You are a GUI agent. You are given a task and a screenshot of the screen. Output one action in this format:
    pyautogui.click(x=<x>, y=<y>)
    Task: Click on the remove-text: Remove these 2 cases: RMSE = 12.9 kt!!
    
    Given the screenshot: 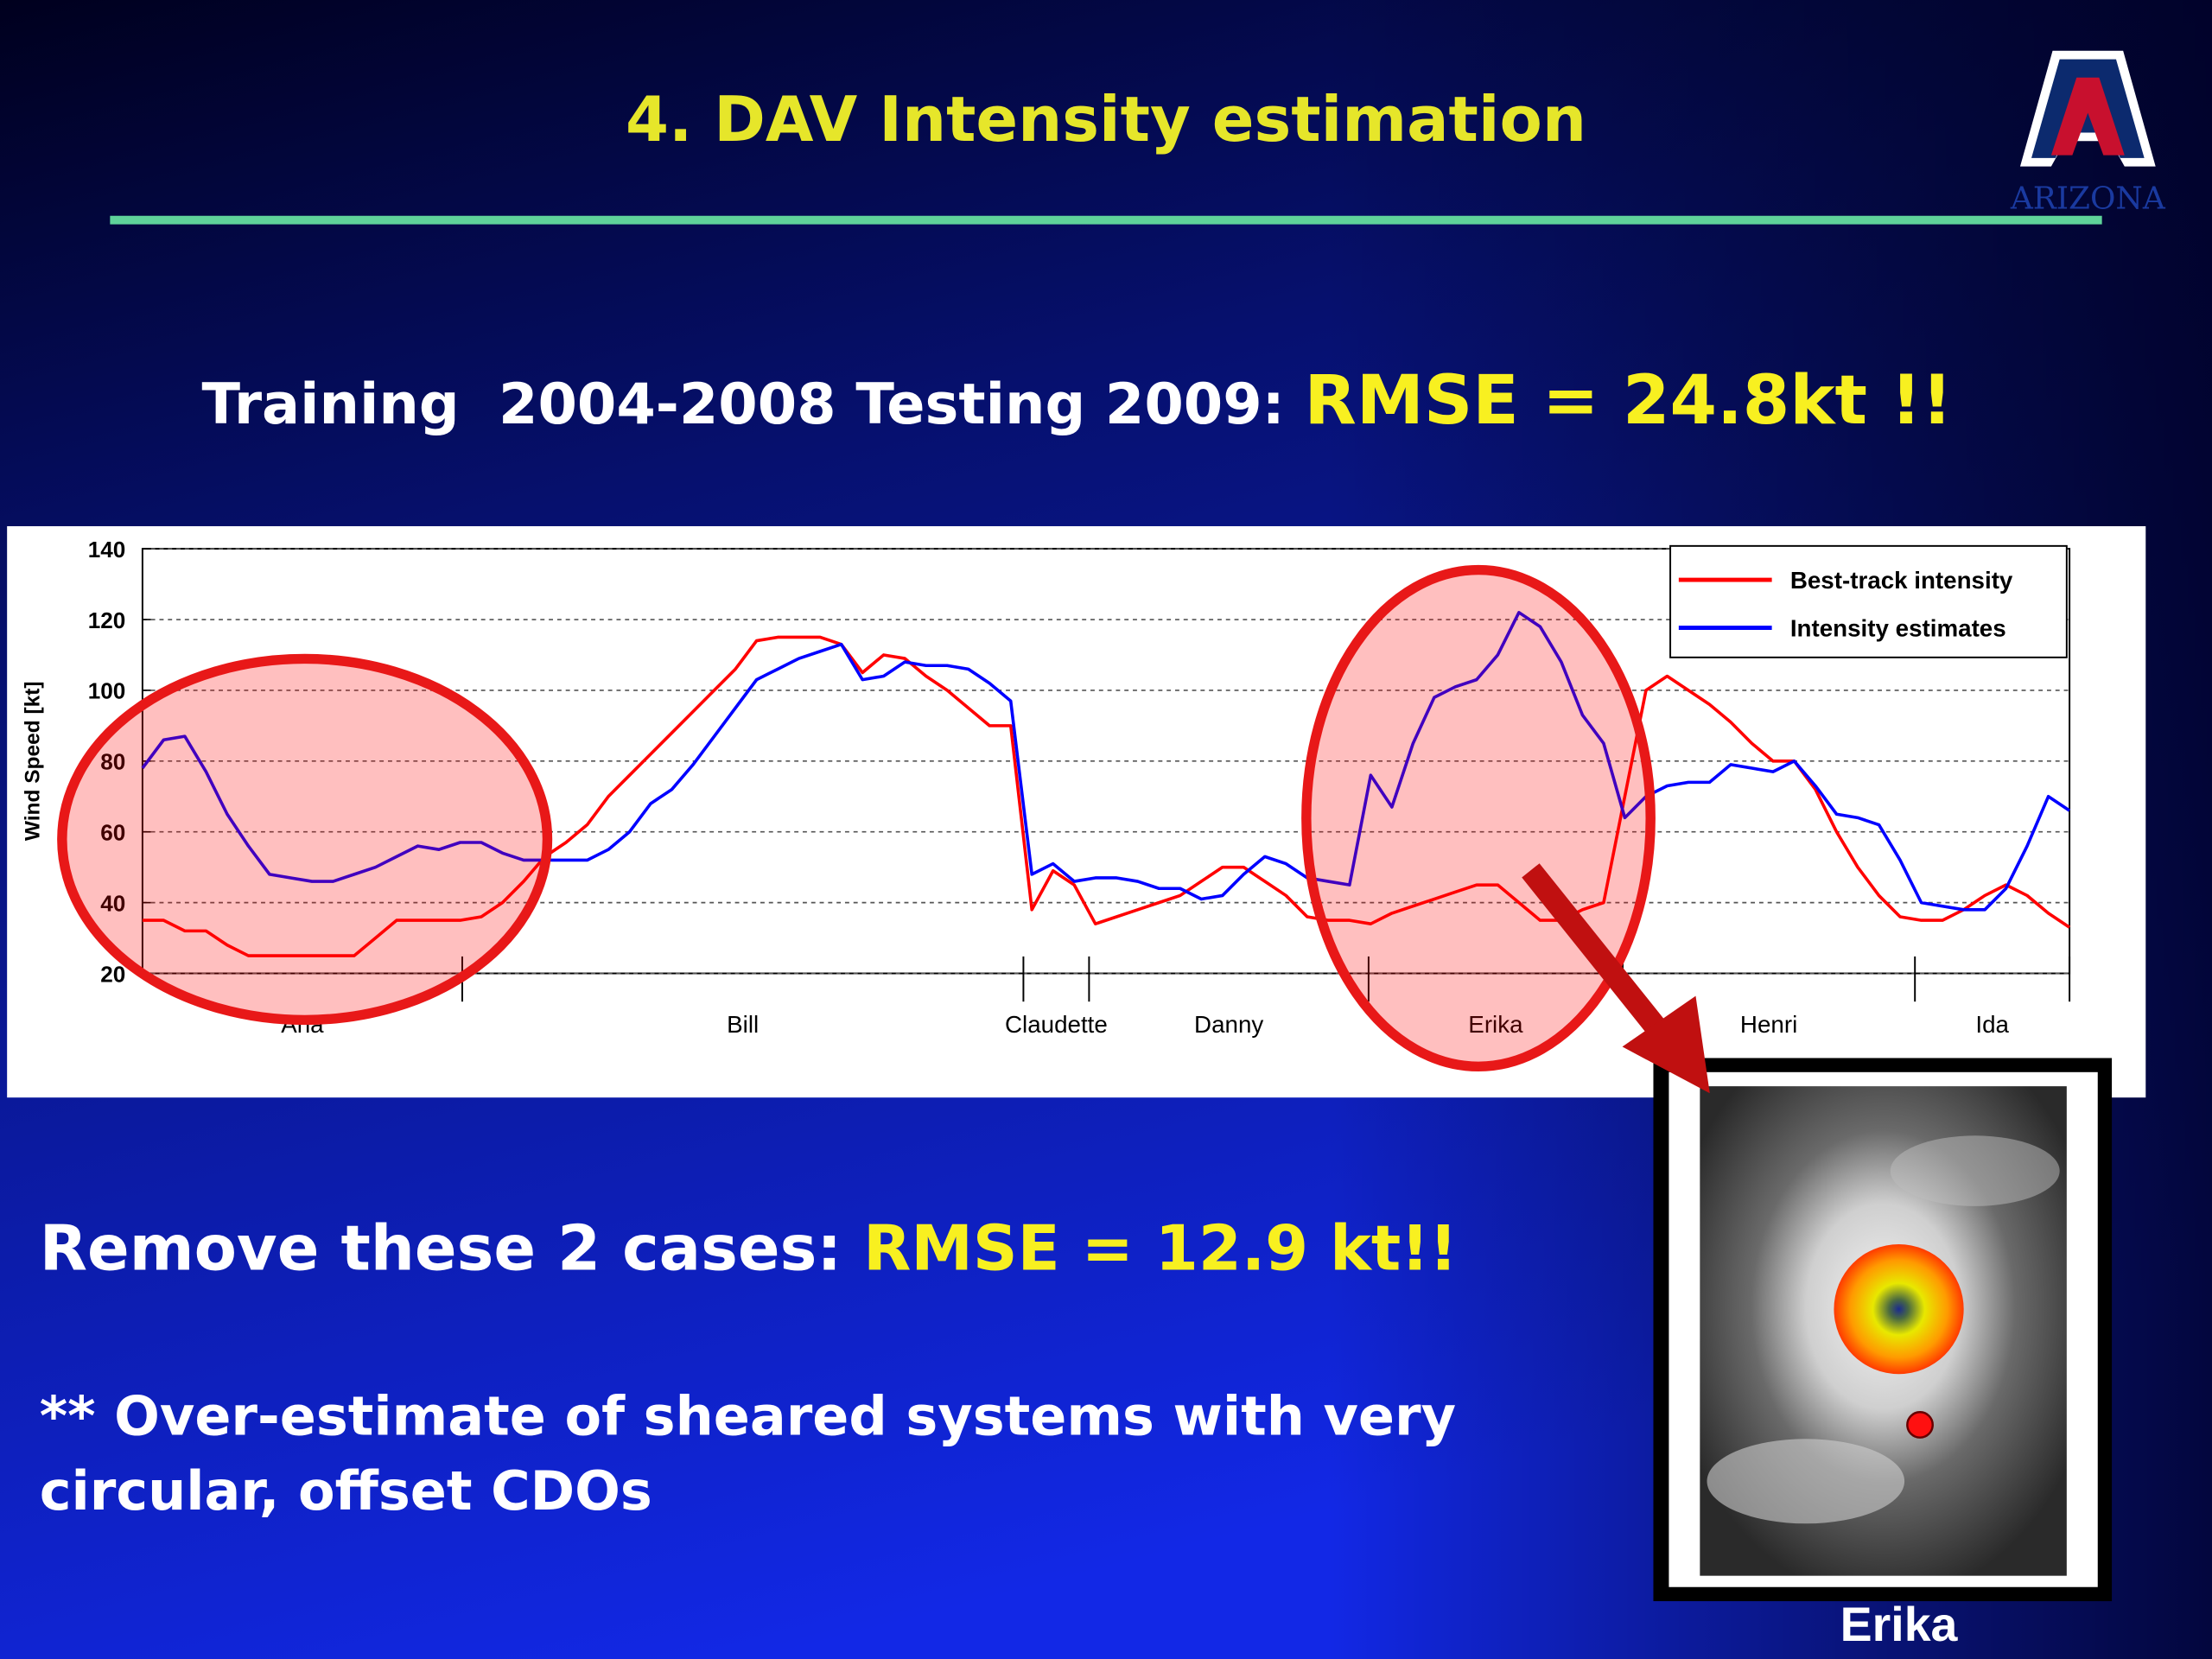 What is the action you would take?
    pyautogui.click(x=749, y=1247)
    